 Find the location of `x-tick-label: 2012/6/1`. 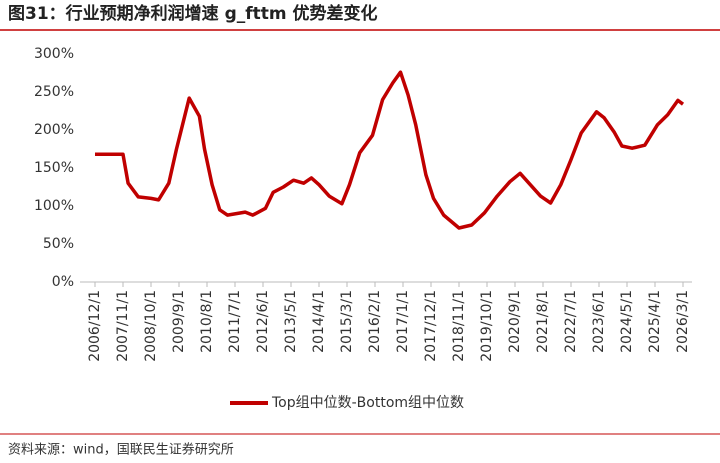

x-tick-label: 2012/6/1 is located at coordinates (263, 321).